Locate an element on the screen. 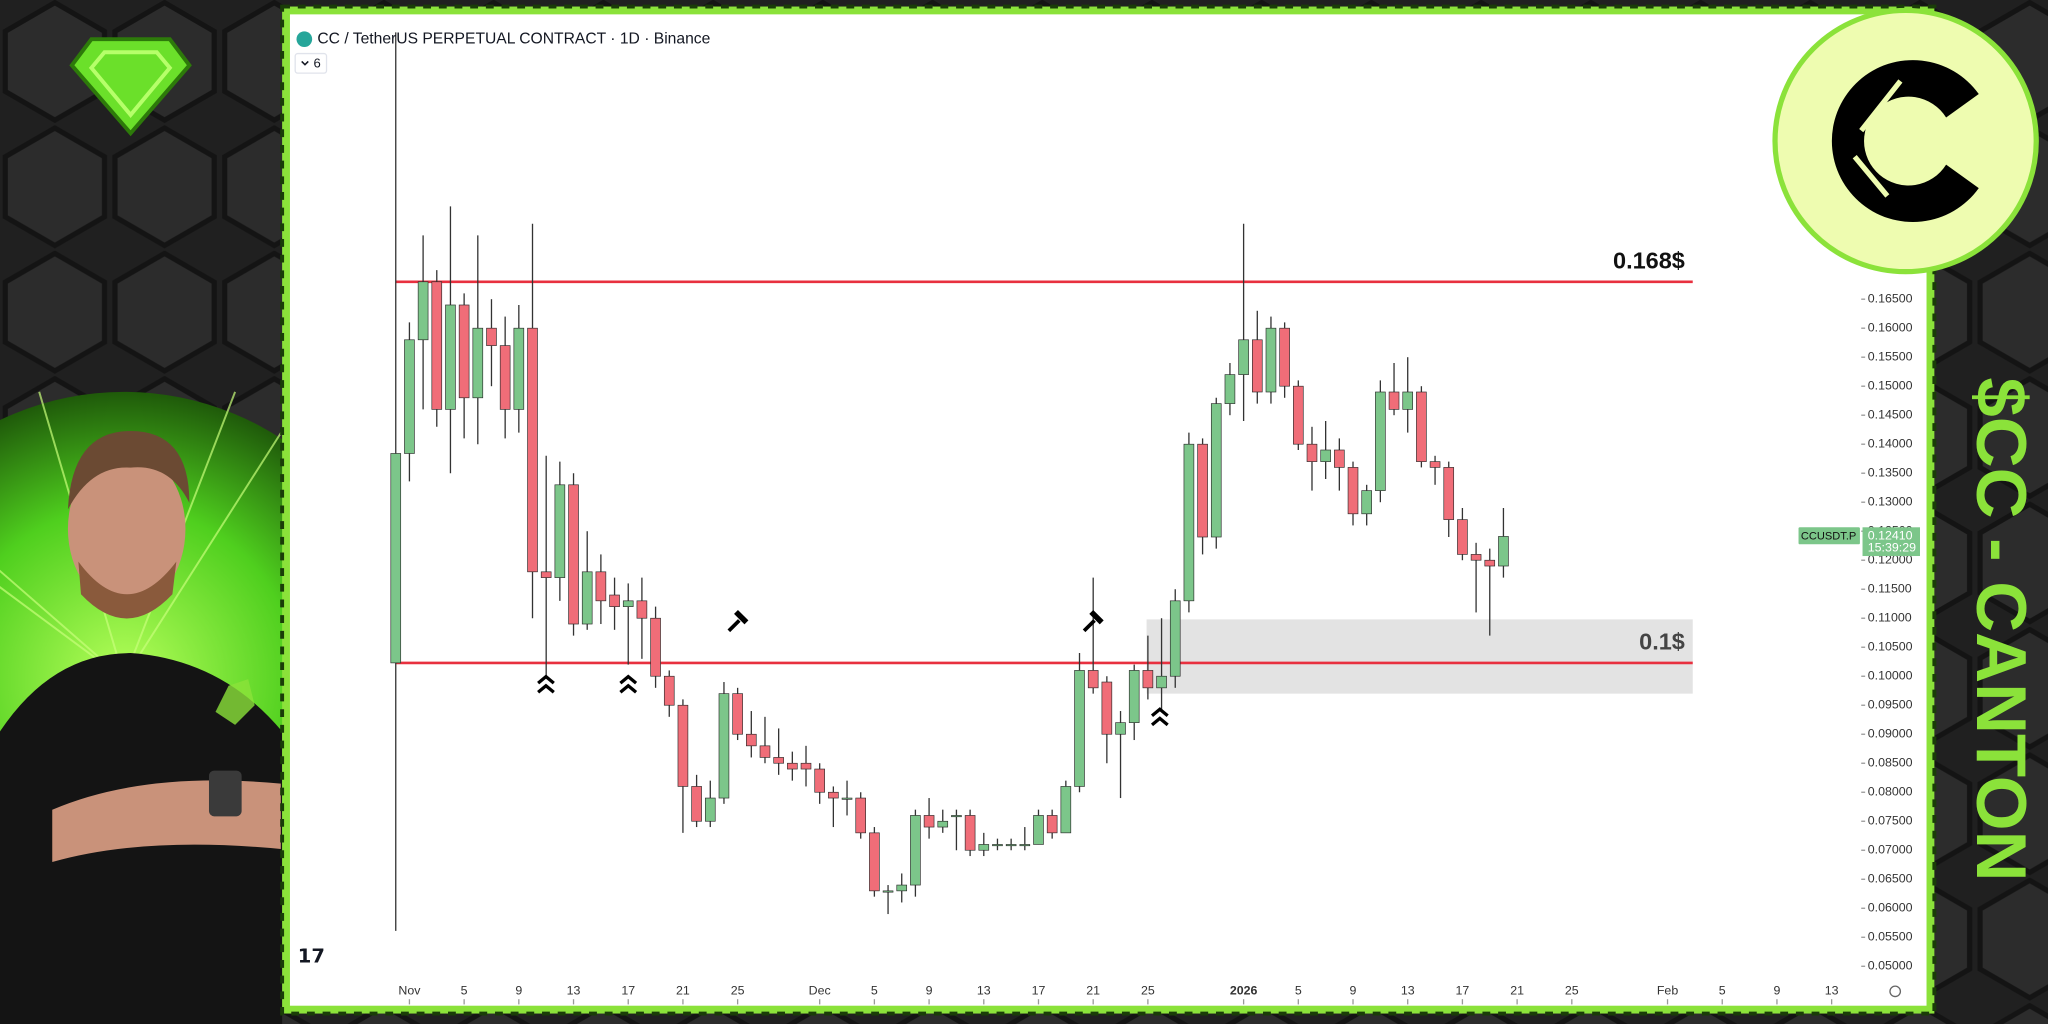  y-tick-label: 0.09500 is located at coordinates (1890, 705).